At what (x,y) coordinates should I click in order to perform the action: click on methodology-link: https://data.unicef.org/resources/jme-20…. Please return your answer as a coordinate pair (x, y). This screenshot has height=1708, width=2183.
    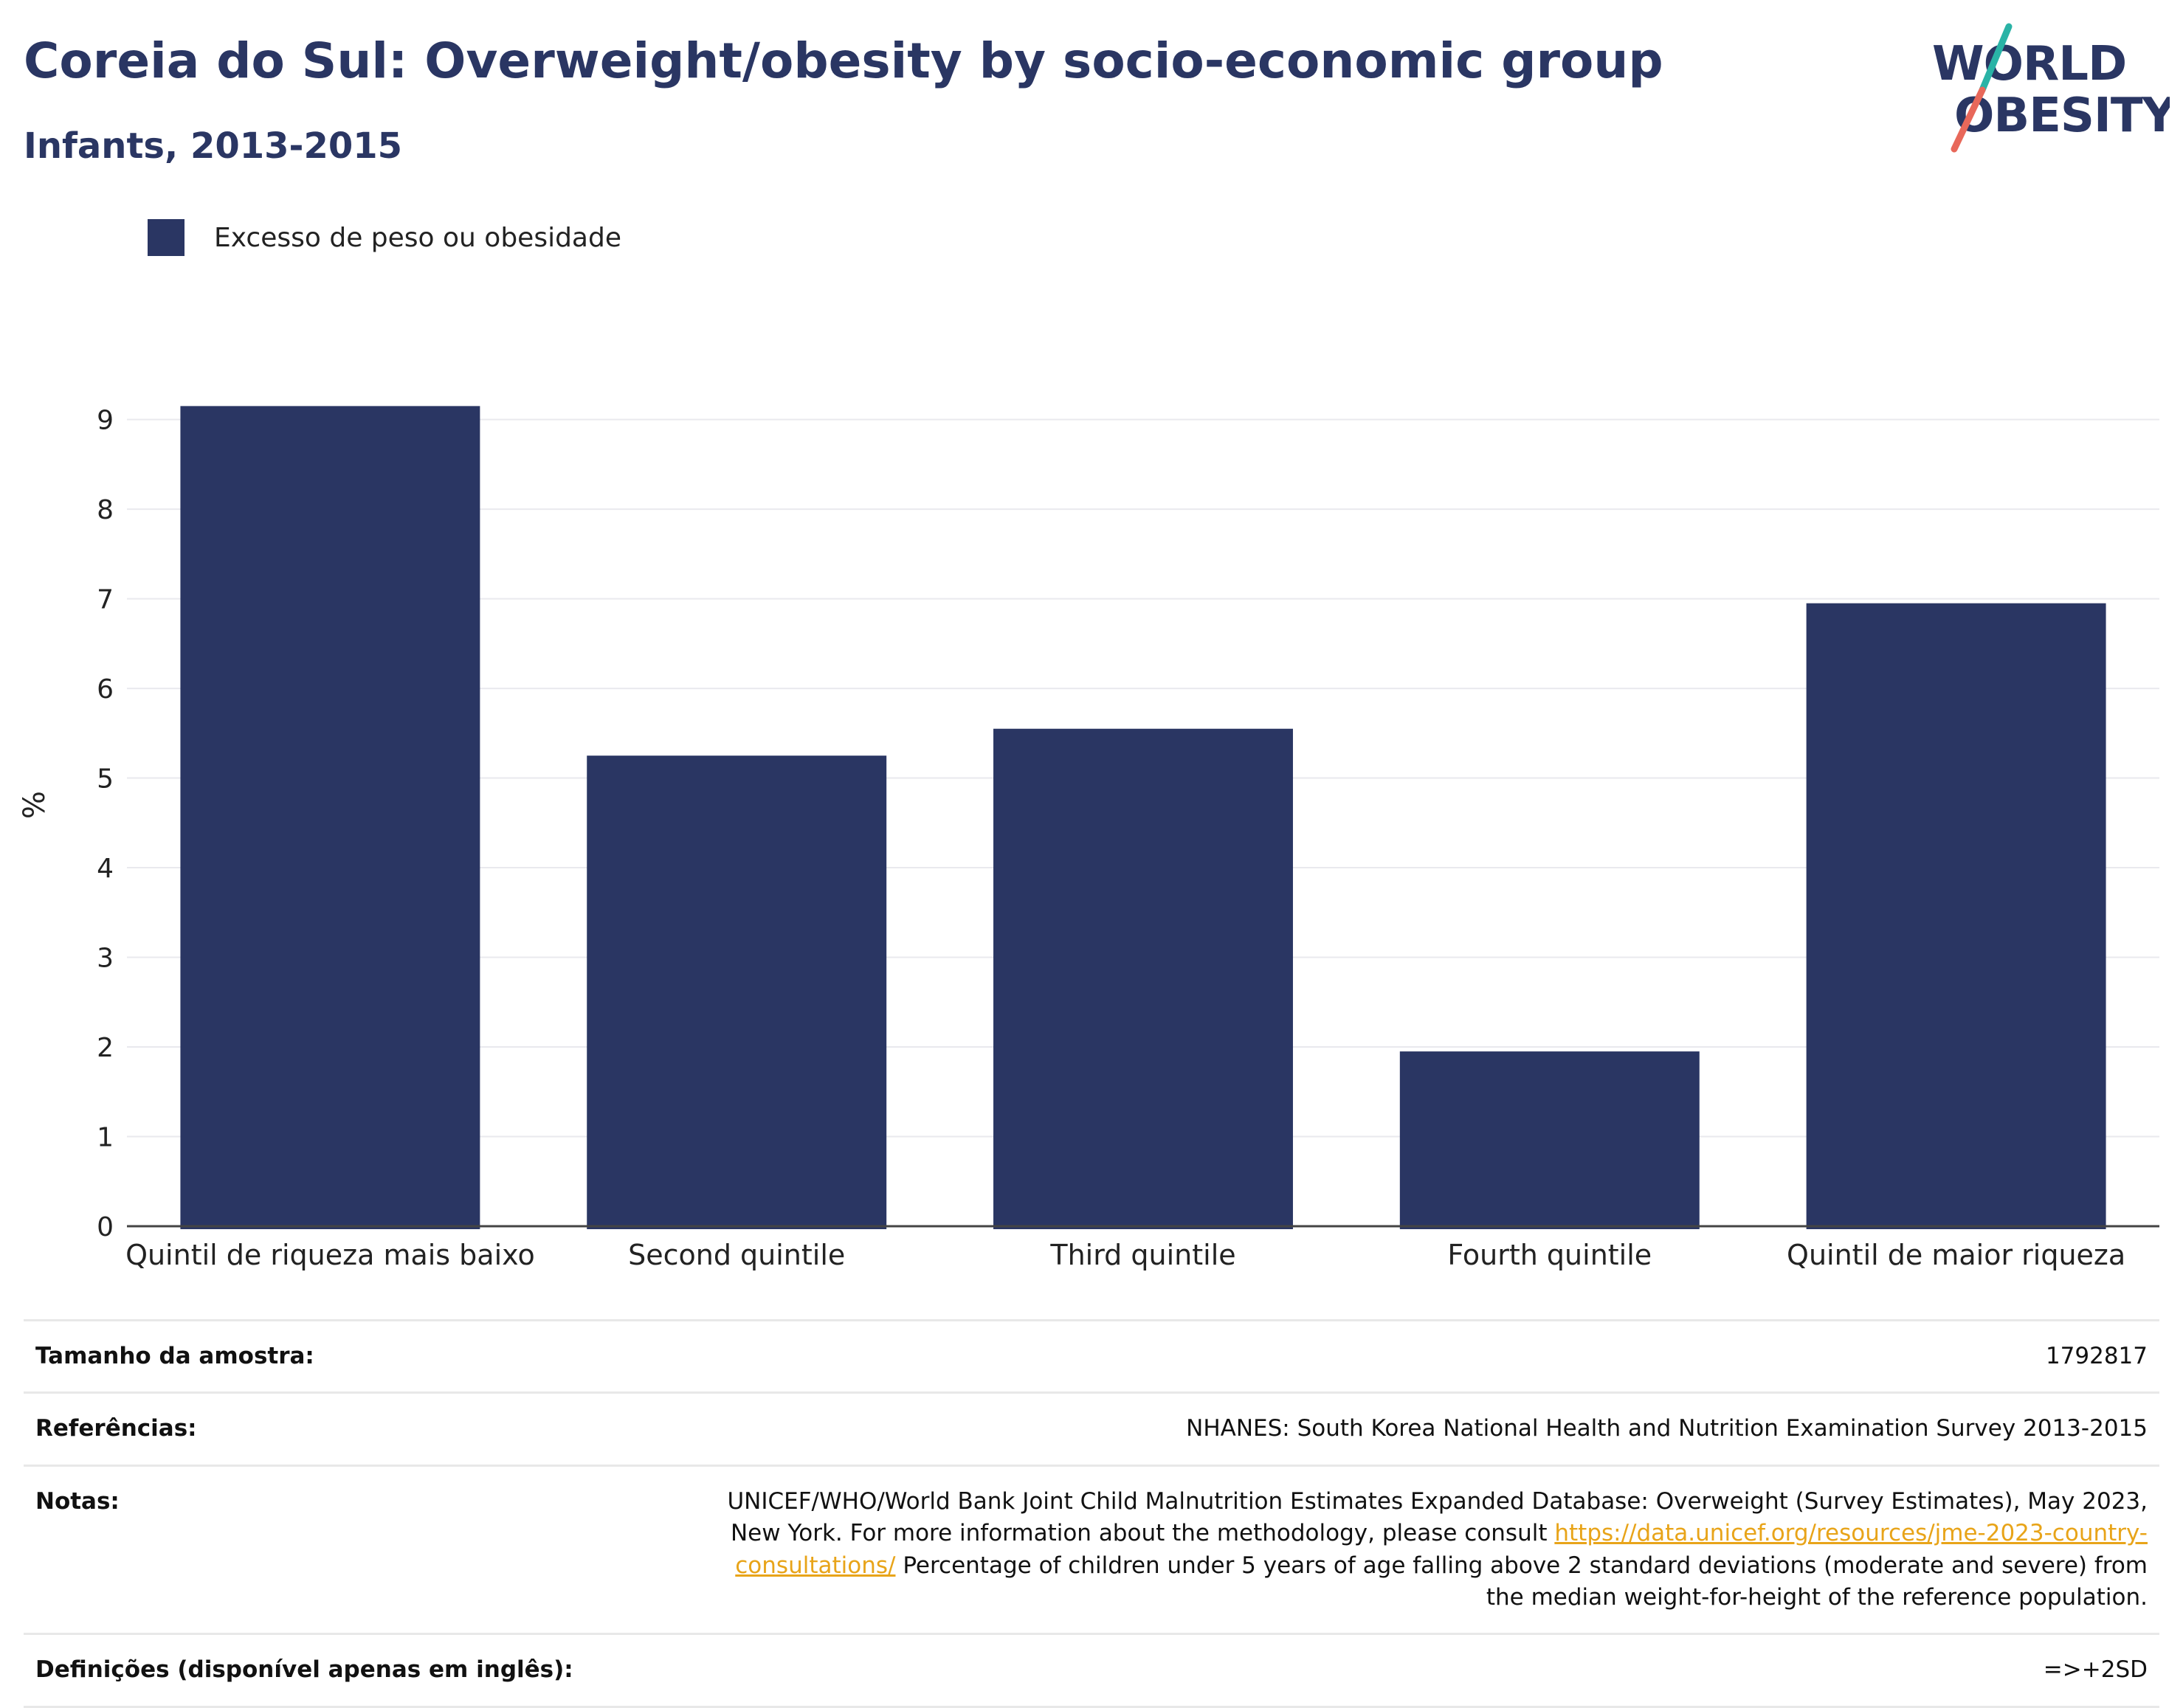
    Looking at the image, I should click on (1441, 1549).